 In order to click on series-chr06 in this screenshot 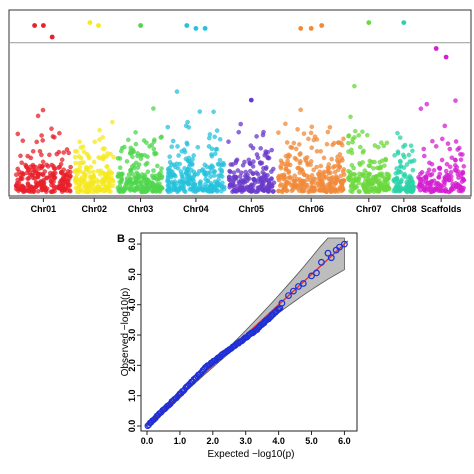, I will do `click(311, 109)`.